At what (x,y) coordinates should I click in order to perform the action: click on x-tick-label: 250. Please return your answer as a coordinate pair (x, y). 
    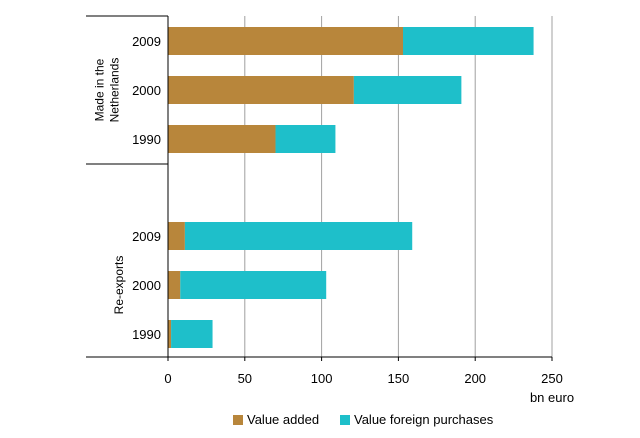
    Looking at the image, I should click on (552, 378).